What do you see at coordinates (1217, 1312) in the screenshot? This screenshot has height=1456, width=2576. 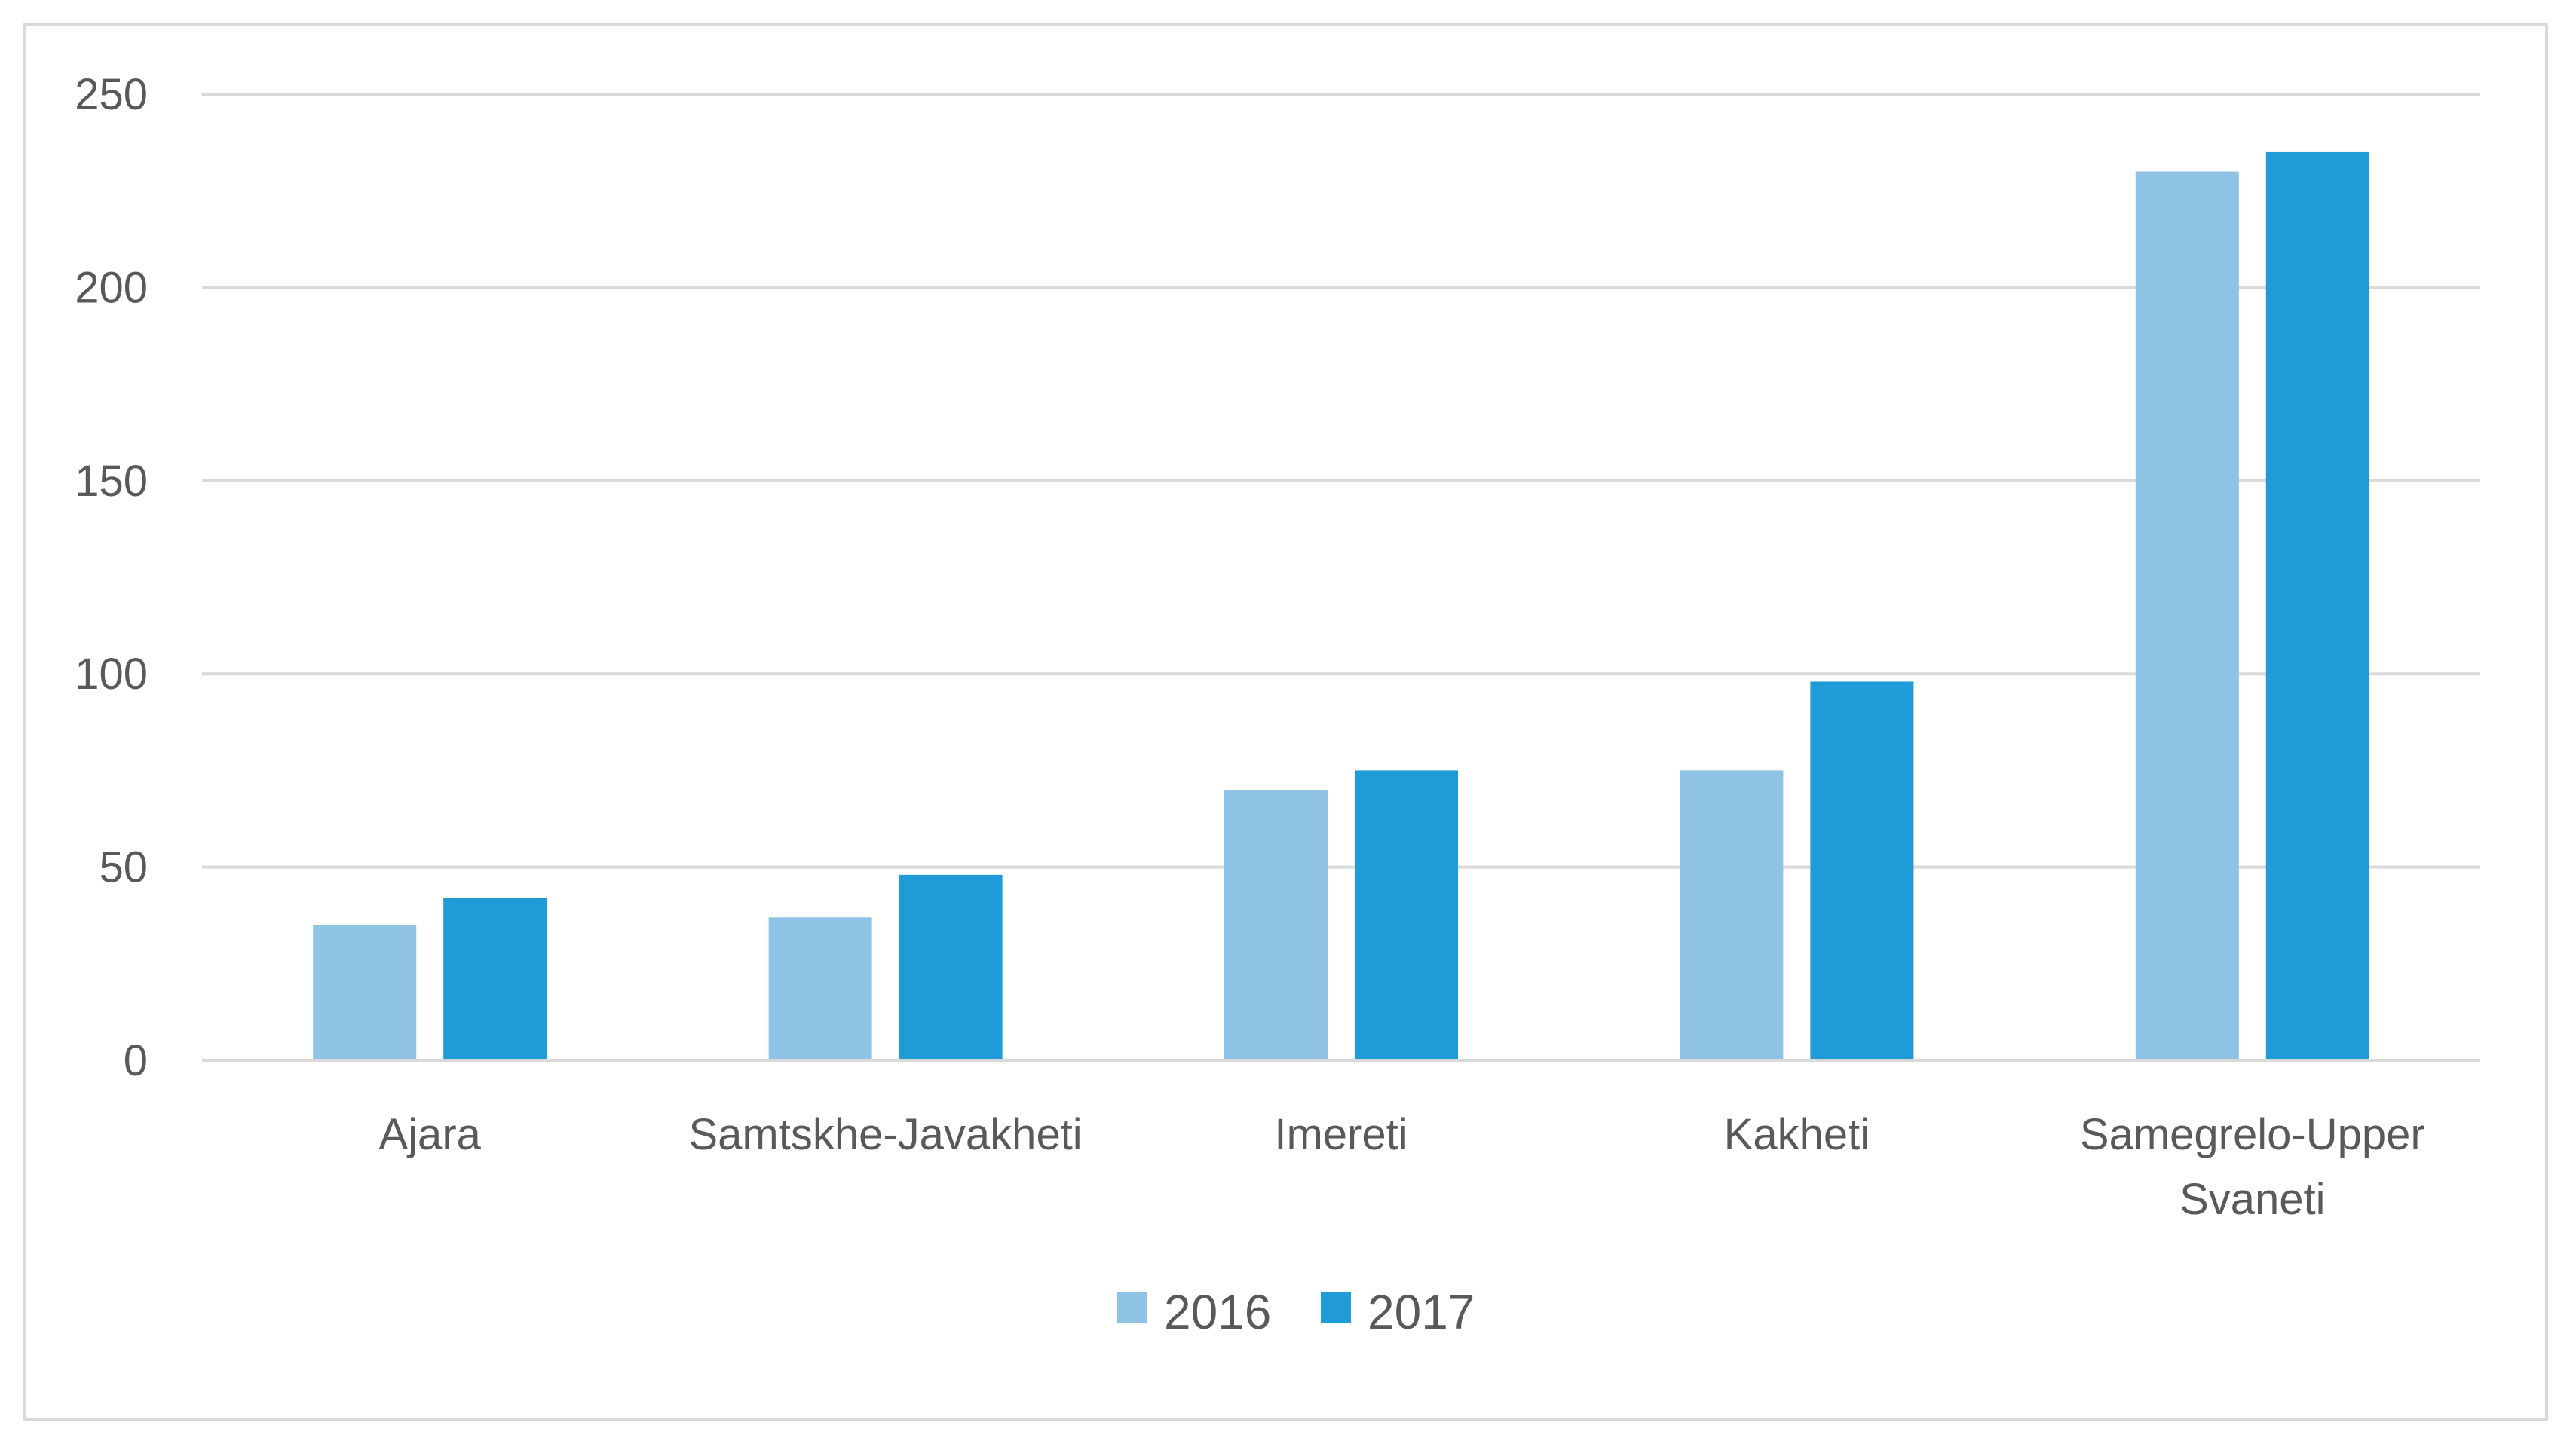 I see `legend-label: 2016` at bounding box center [1217, 1312].